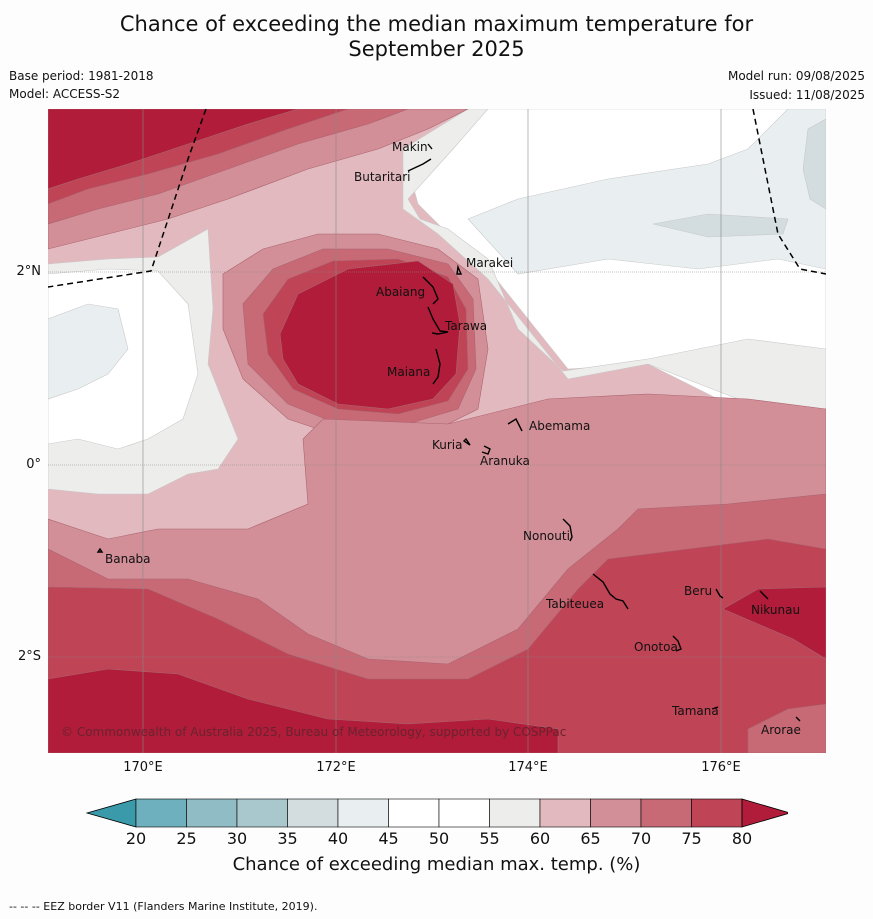 The width and height of the screenshot is (873, 919). What do you see at coordinates (560, 426) in the screenshot?
I see `label-abemama: Abemama` at bounding box center [560, 426].